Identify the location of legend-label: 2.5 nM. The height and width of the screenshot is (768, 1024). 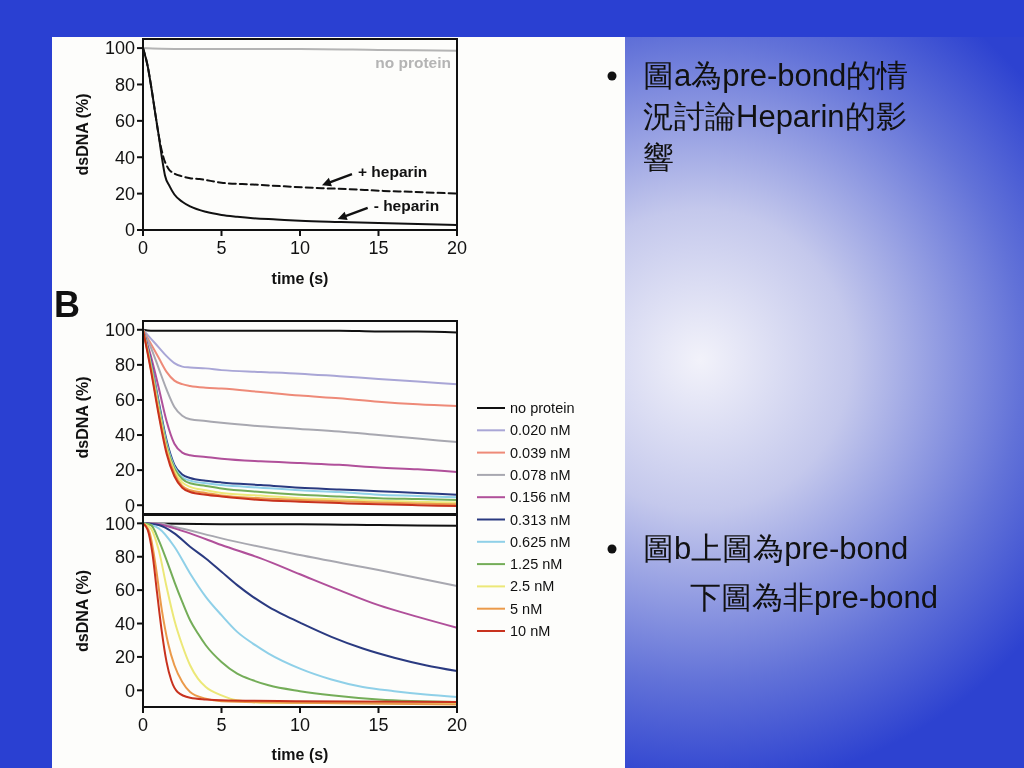
(532, 586).